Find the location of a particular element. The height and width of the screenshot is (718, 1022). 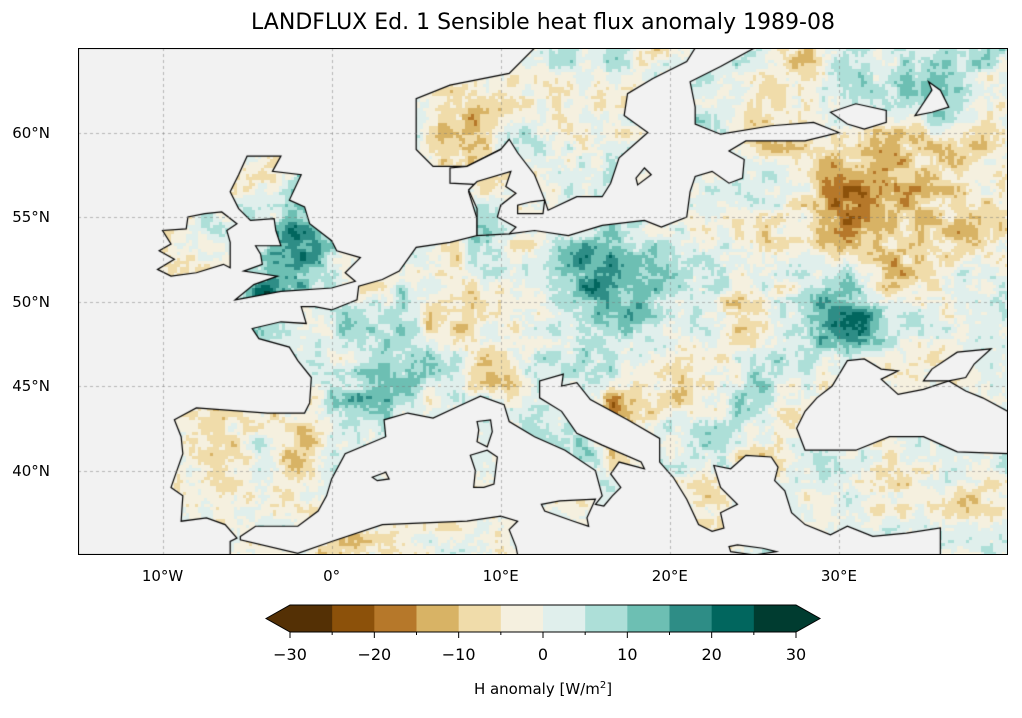

colorbar-tick-label: 20 is located at coordinates (711, 654).